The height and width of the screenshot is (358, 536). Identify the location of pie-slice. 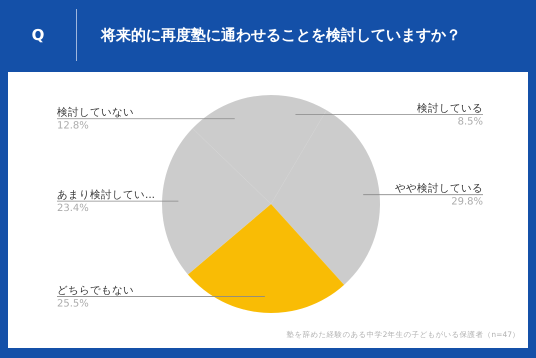
(266, 258).